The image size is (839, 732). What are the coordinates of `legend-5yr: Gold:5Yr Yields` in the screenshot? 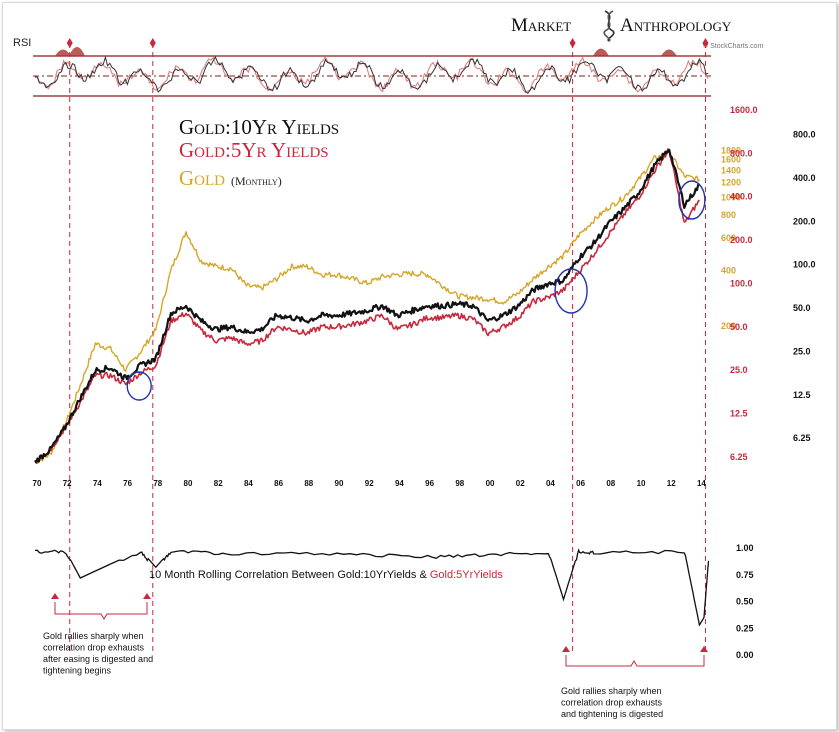 It's located at (254, 150).